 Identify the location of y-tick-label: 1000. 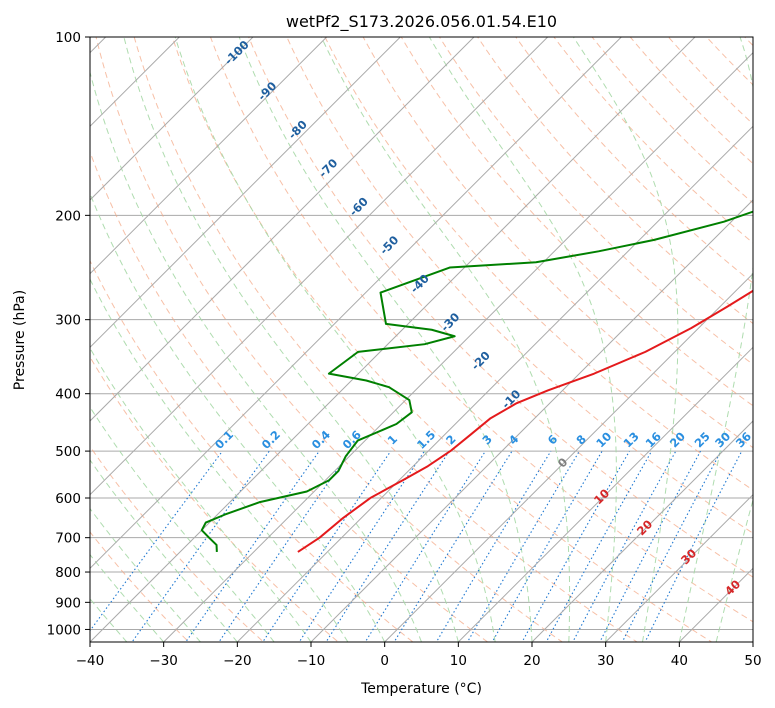
(64, 630).